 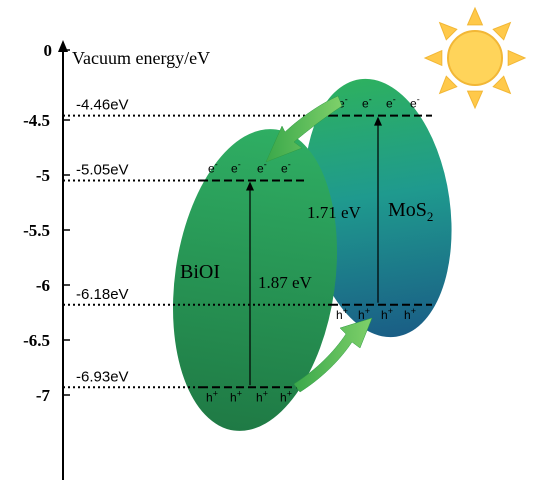 What do you see at coordinates (43, 395) in the screenshot?
I see `axis-tick-label: -7` at bounding box center [43, 395].